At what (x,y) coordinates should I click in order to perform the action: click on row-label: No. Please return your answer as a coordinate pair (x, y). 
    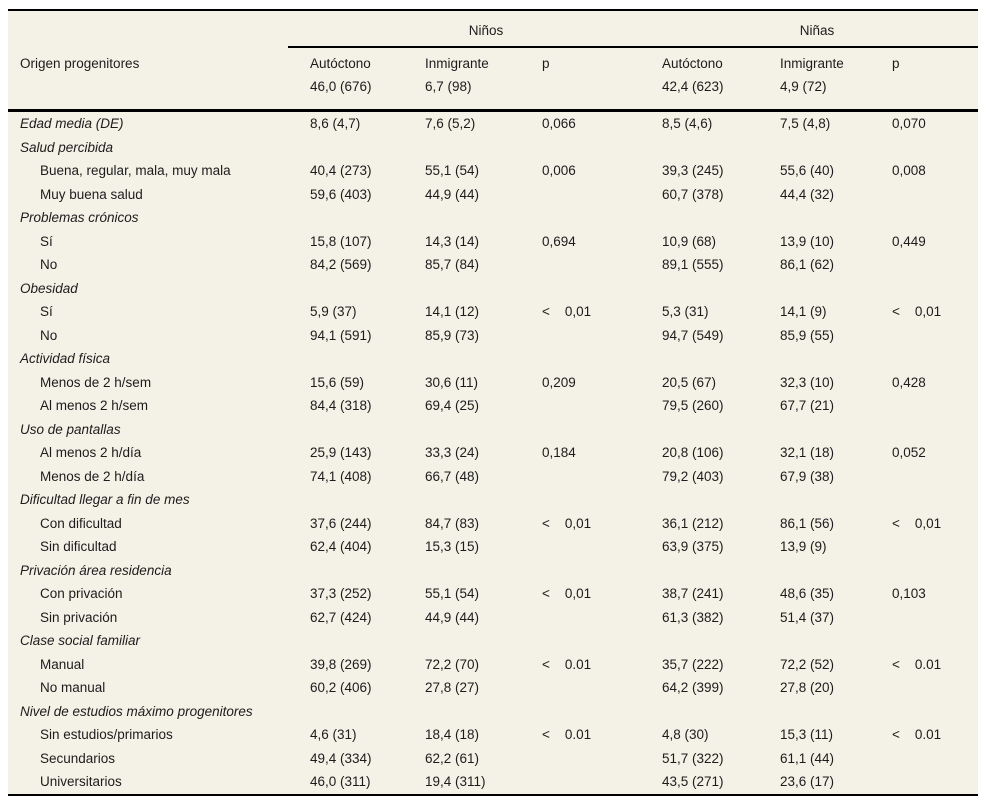
    Looking at the image, I should click on (49, 265).